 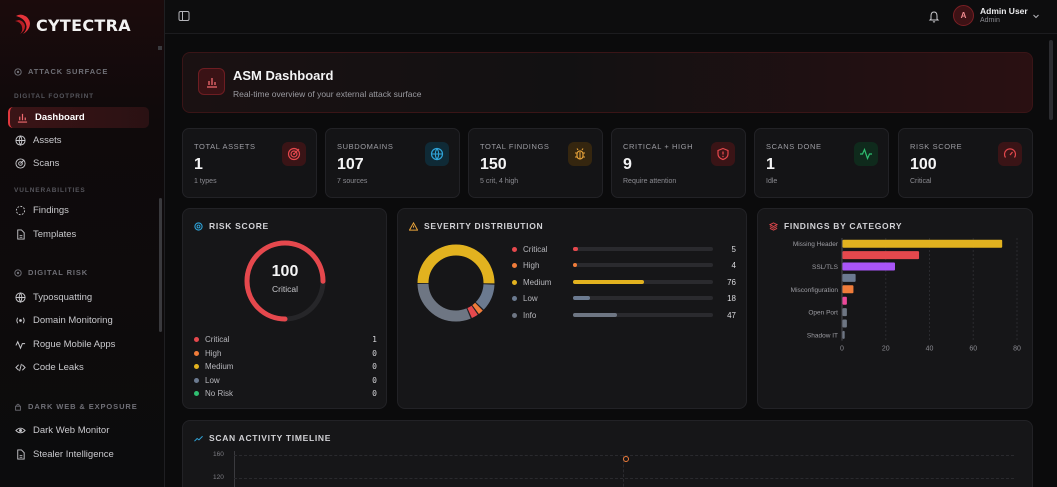 I want to click on x-tick-label: 40, so click(x=930, y=349).